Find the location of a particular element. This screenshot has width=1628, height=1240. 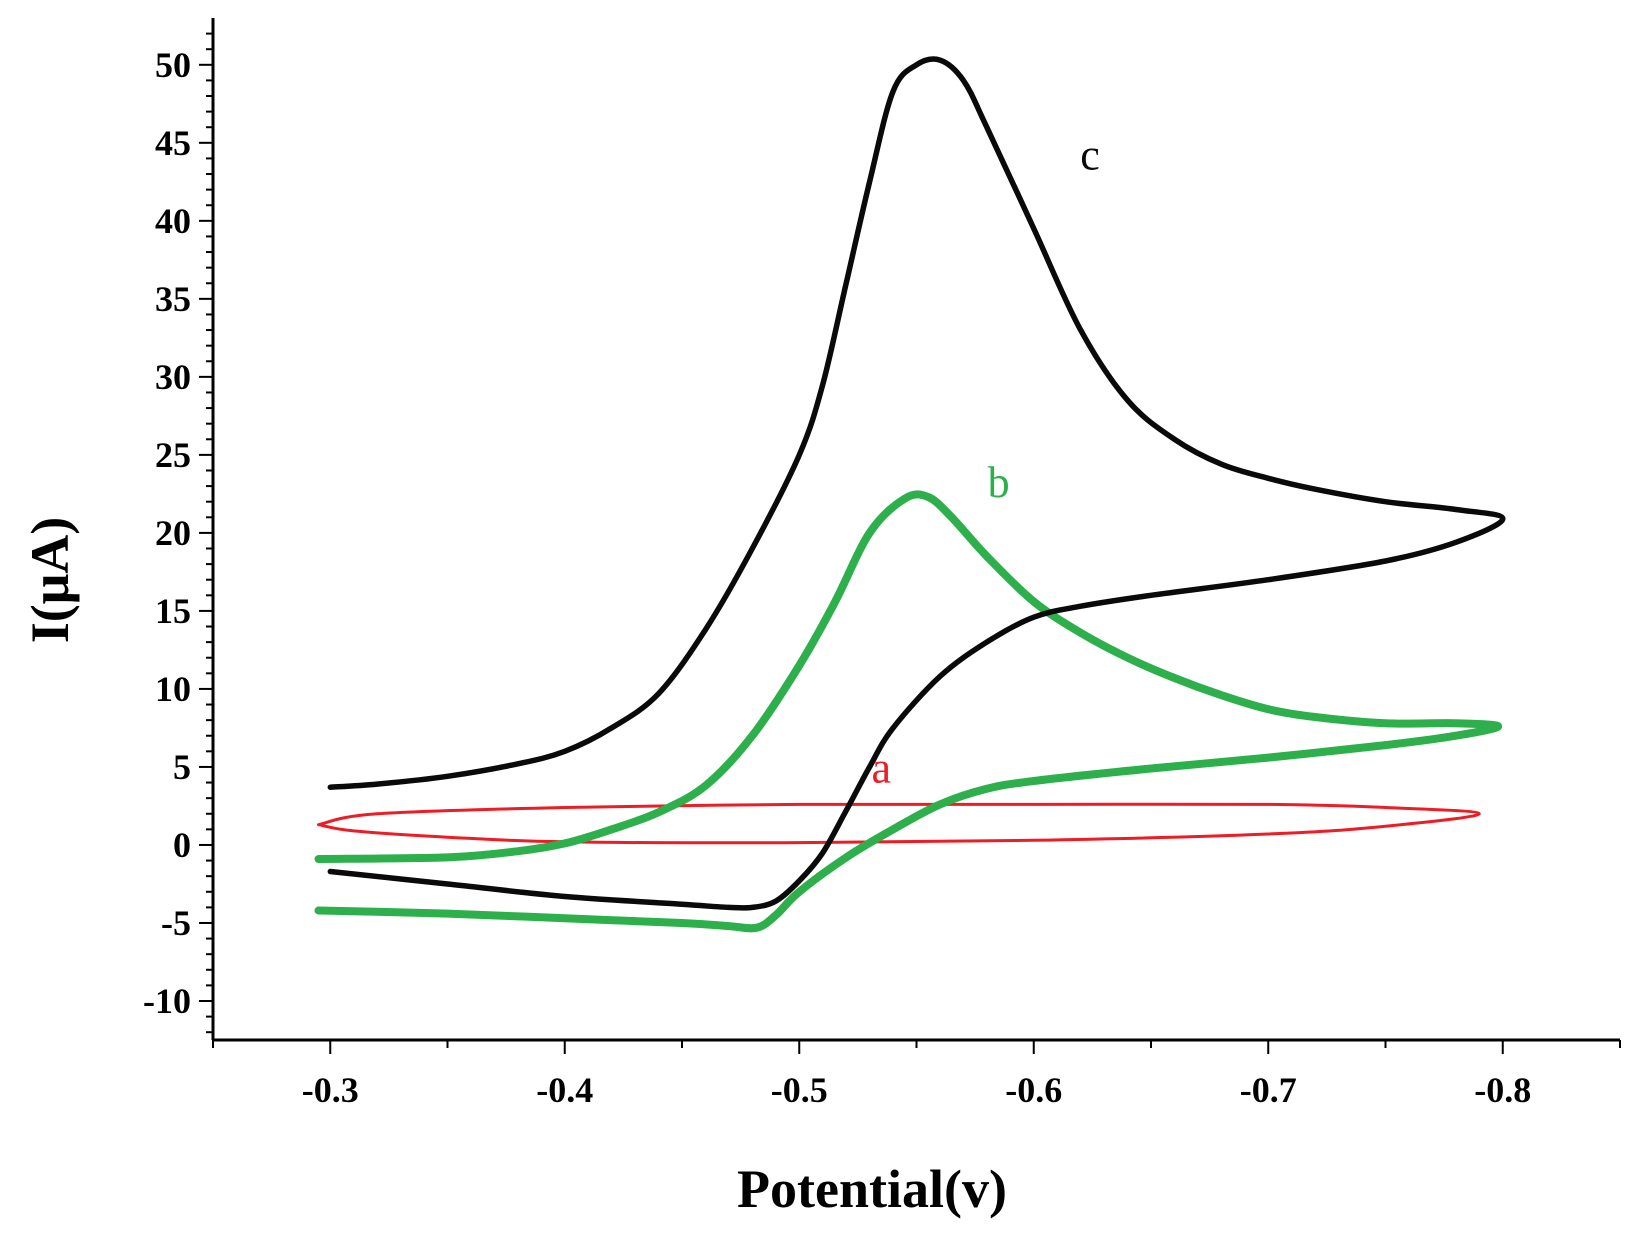

y-tick-label: 45 is located at coordinates (173, 143).